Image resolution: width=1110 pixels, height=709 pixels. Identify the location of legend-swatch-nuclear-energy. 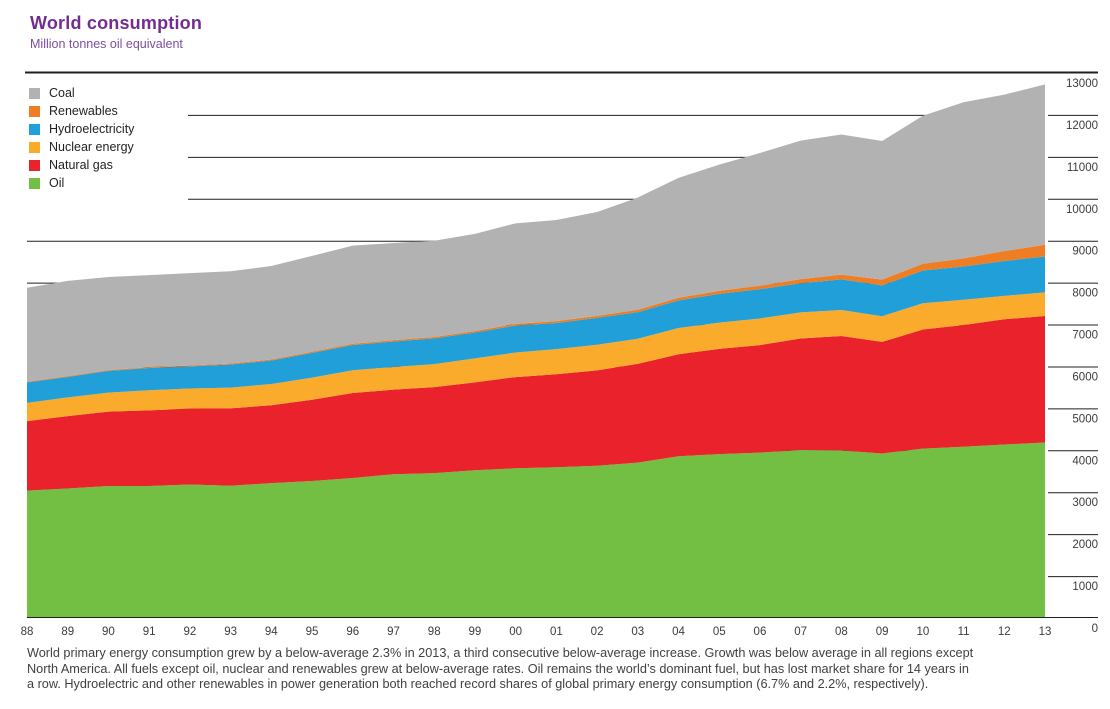
(34, 147).